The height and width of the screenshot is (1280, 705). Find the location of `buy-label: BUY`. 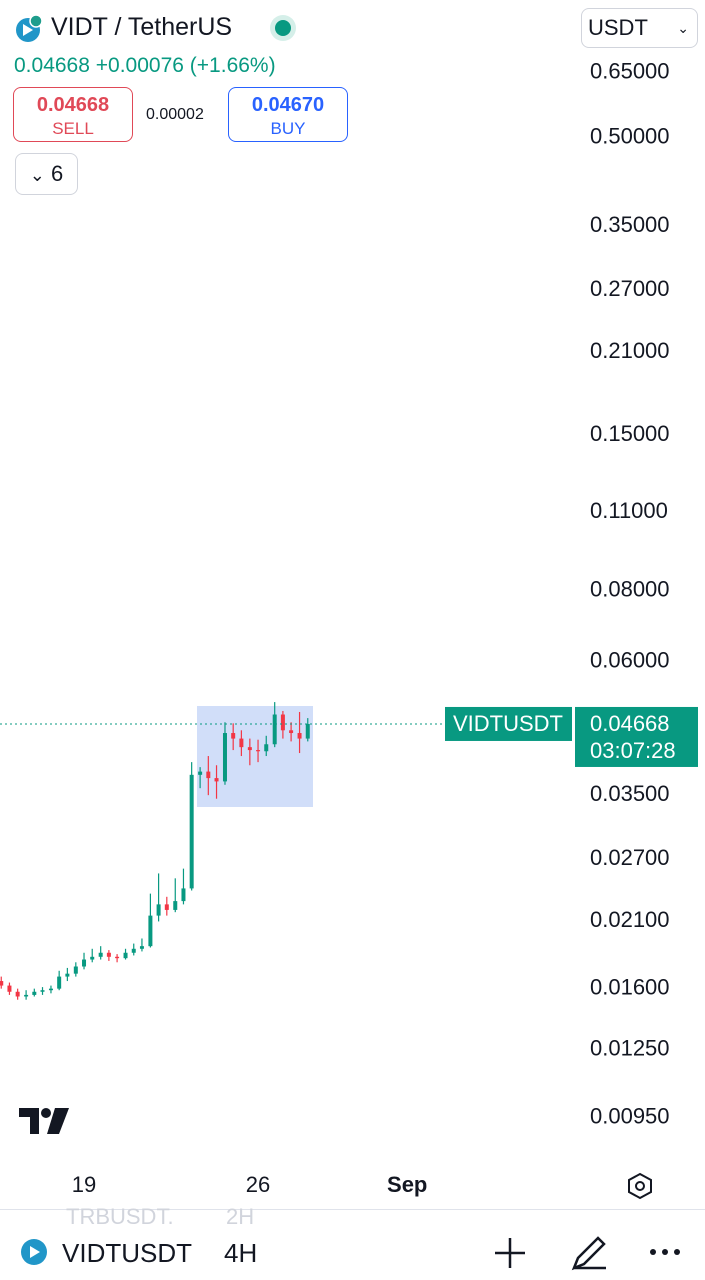

buy-label: BUY is located at coordinates (288, 128).